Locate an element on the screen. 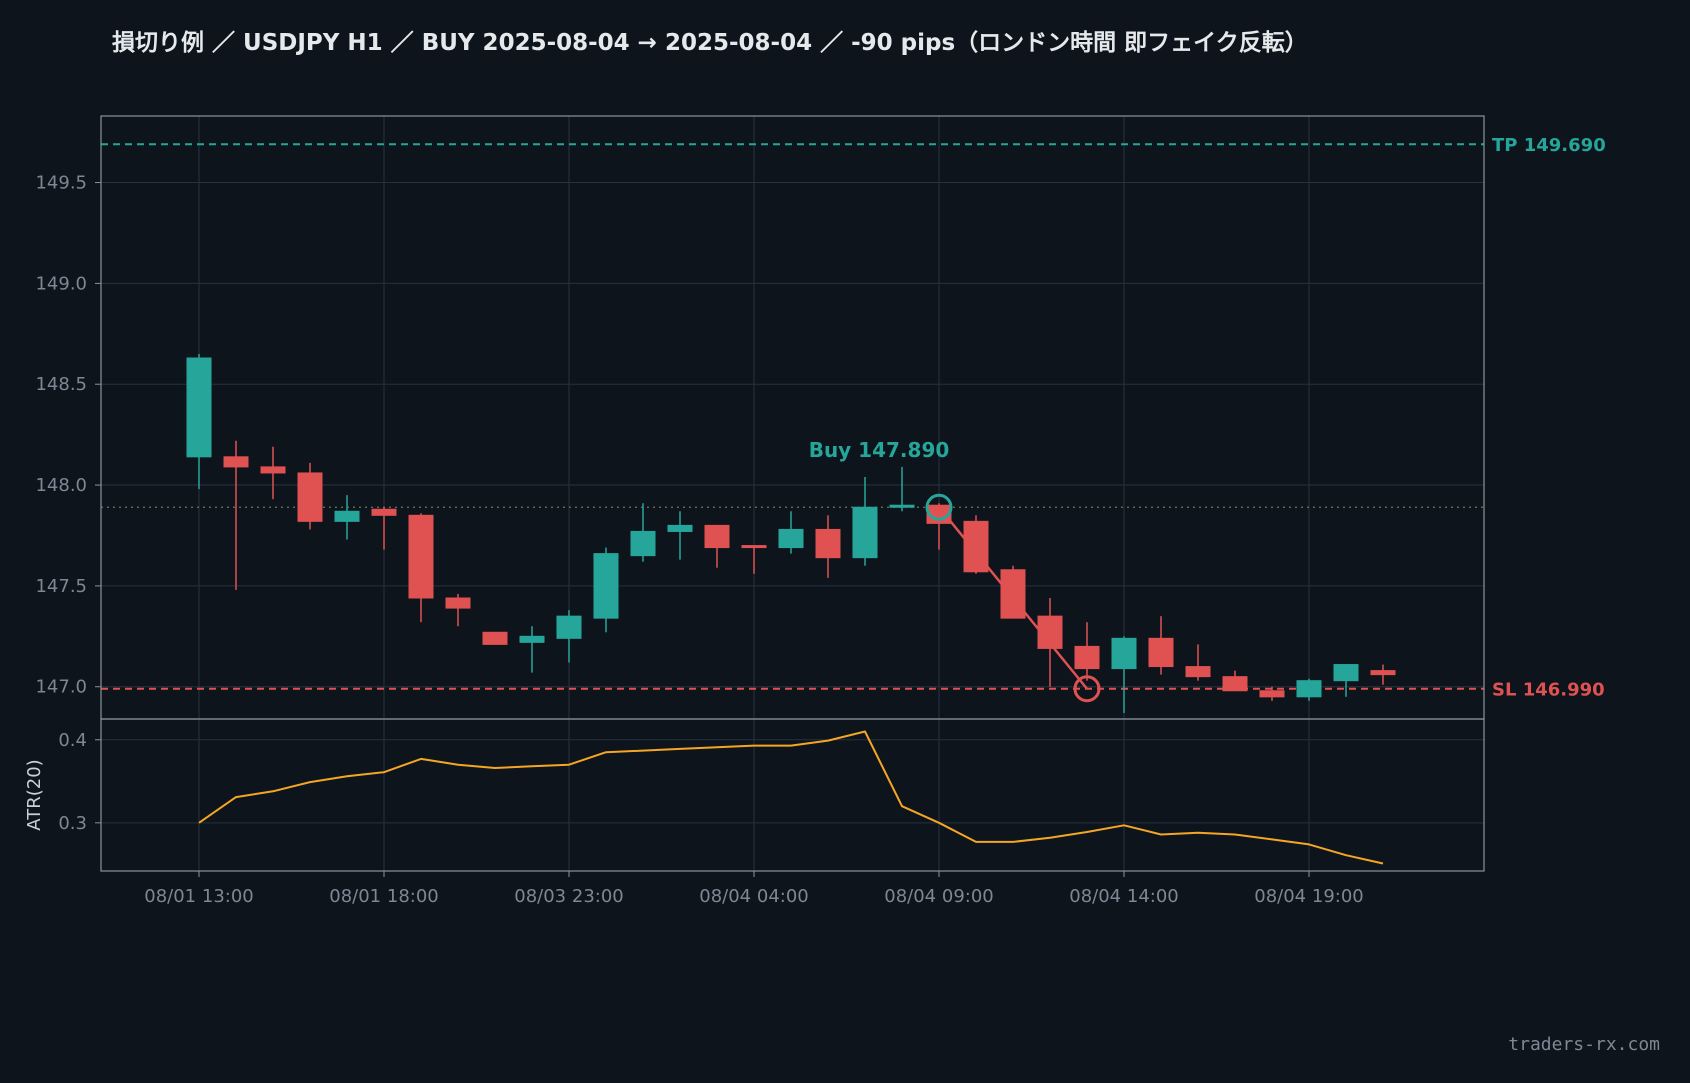 The height and width of the screenshot is (1083, 1690). price-y-tick-label: 149.0 is located at coordinates (61, 283).